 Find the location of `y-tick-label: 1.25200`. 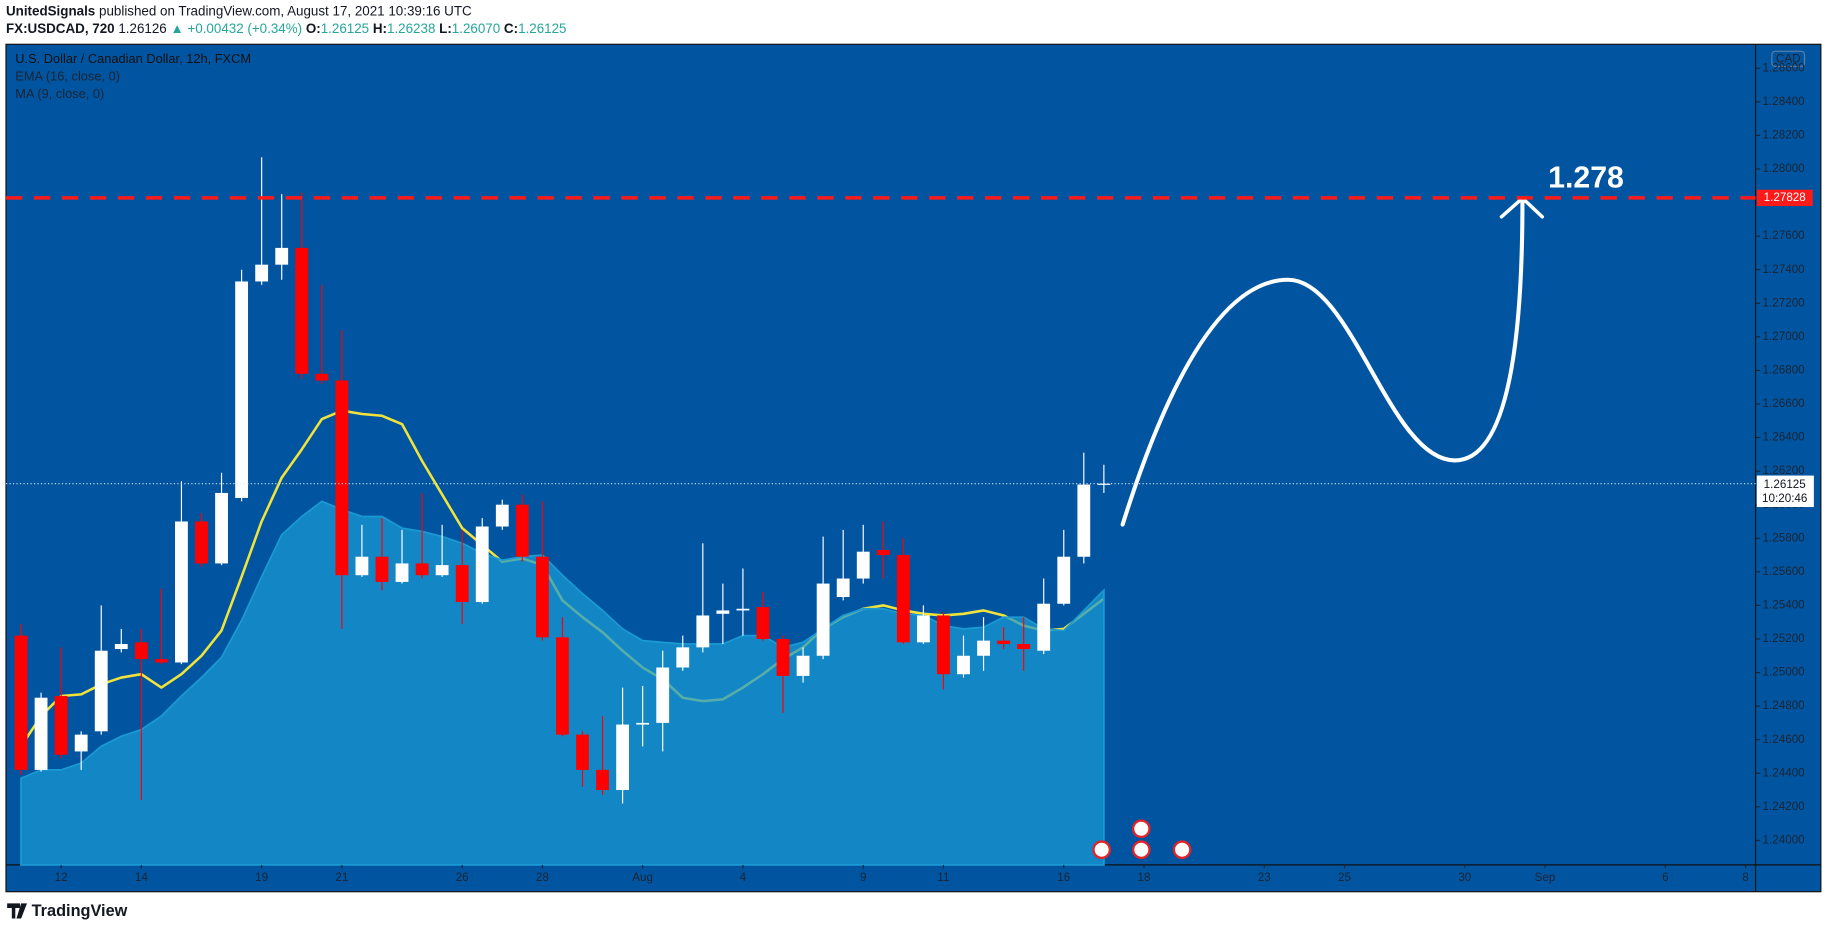

y-tick-label: 1.25200 is located at coordinates (1784, 638).